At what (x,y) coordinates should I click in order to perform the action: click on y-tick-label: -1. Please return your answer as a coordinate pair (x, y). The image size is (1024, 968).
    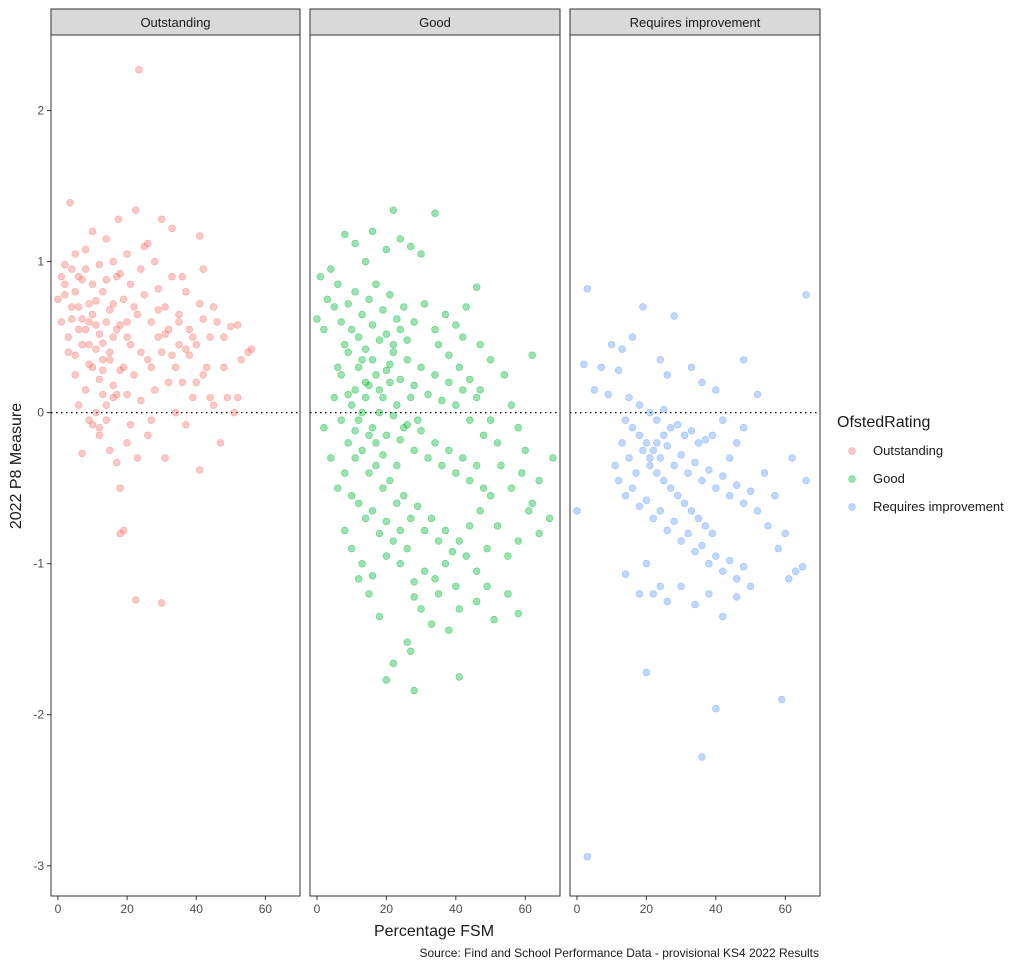
    Looking at the image, I should click on (38, 564).